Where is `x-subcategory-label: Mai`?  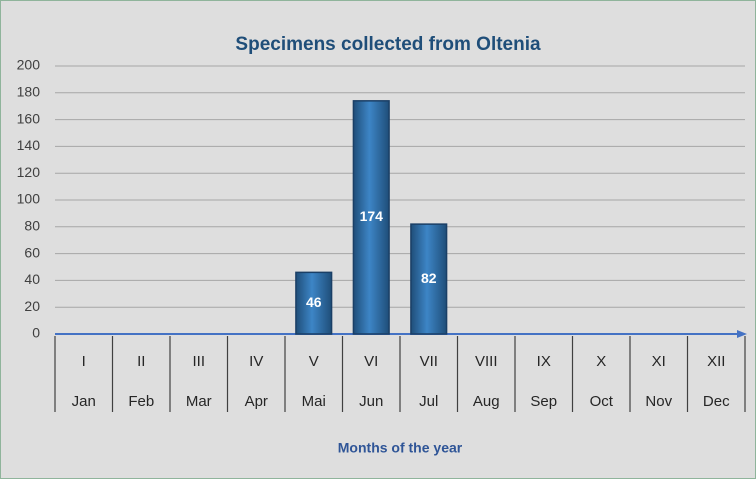 x-subcategory-label: Mai is located at coordinates (314, 401).